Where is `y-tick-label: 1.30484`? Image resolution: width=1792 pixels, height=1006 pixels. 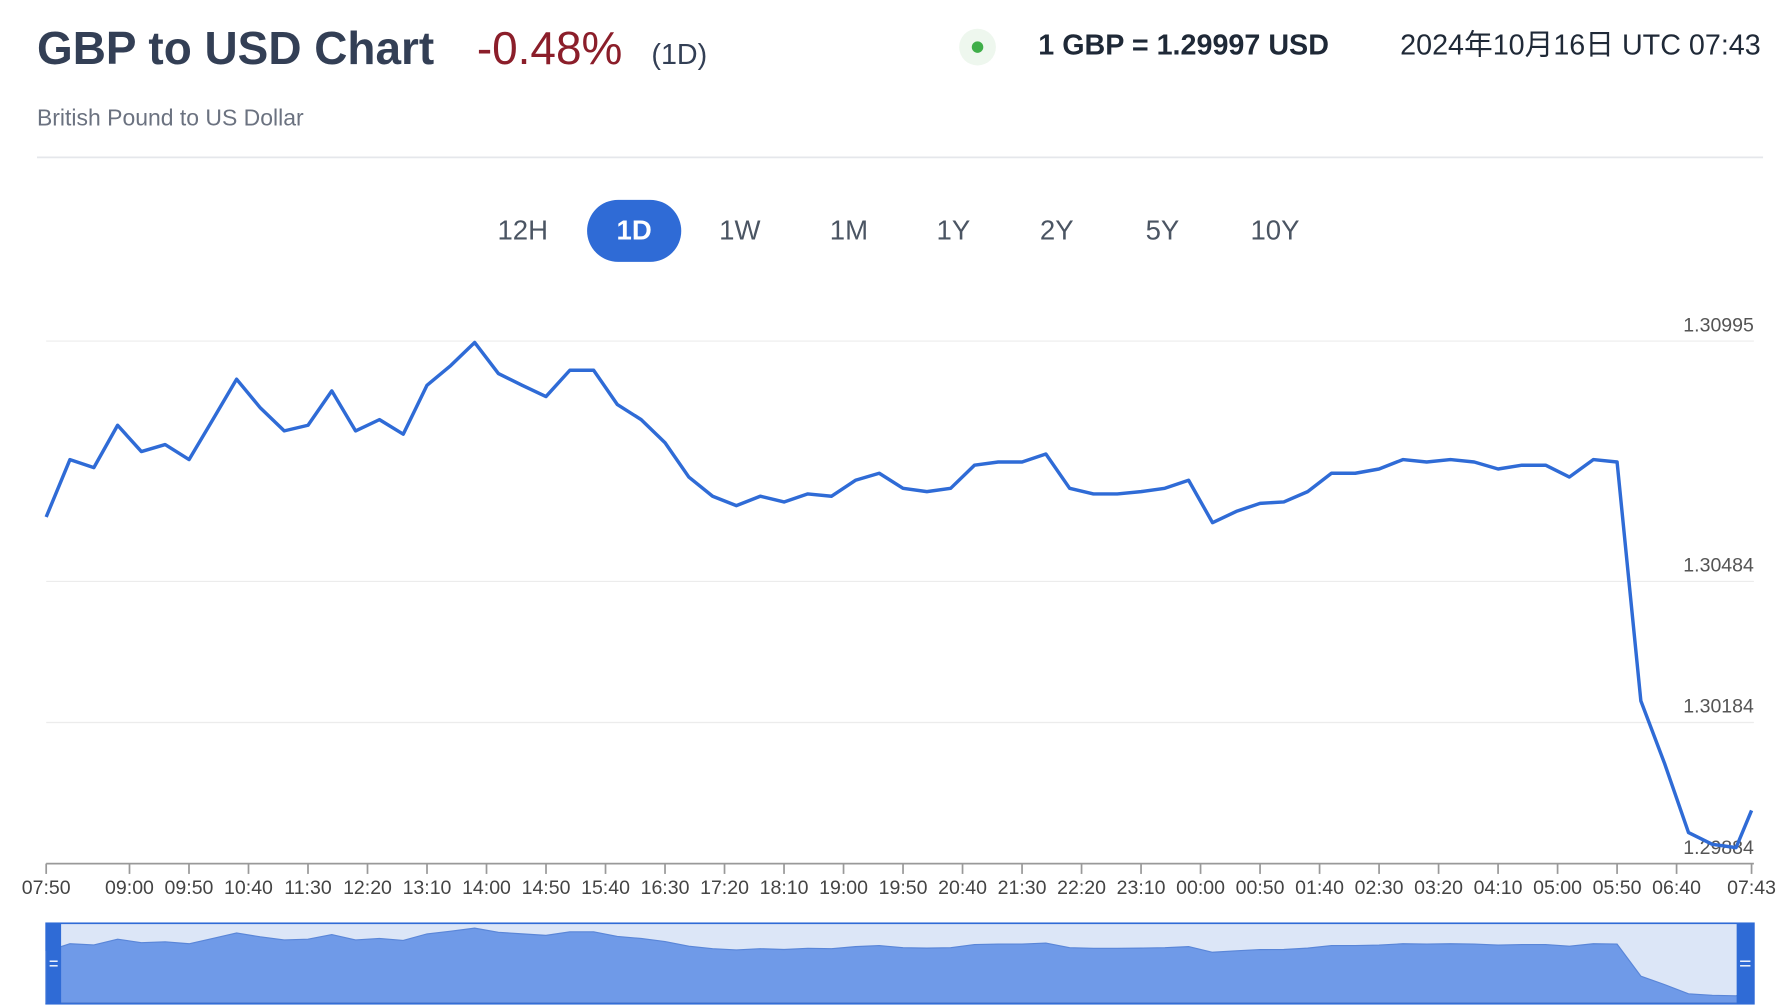 y-tick-label: 1.30484 is located at coordinates (1718, 566).